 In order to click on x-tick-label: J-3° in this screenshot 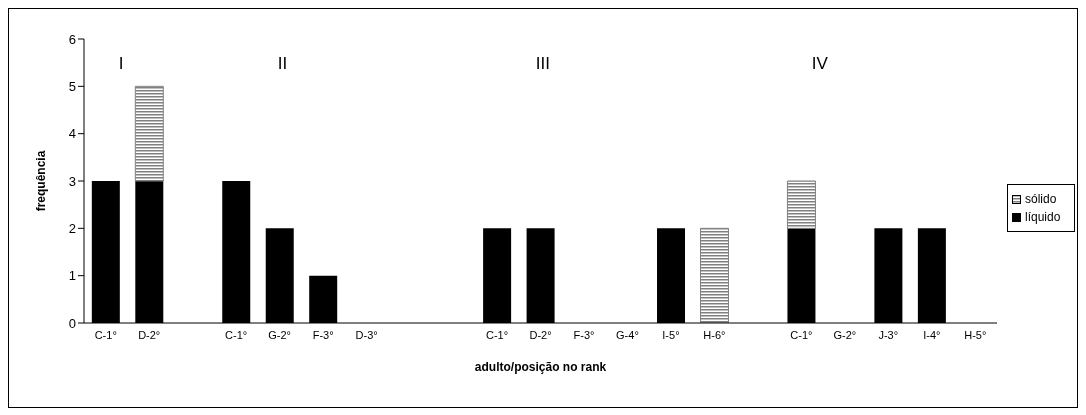, I will do `click(888, 334)`.